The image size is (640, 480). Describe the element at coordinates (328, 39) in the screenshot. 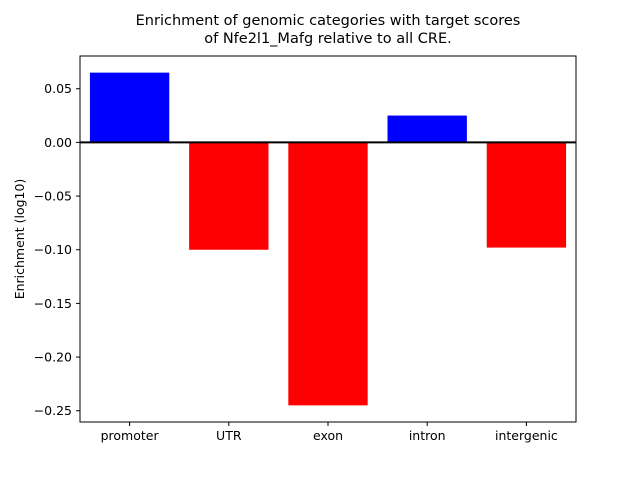

I see `chart-title-line2: of Nfe2l1_Mafg relative to all CRE.` at that location.